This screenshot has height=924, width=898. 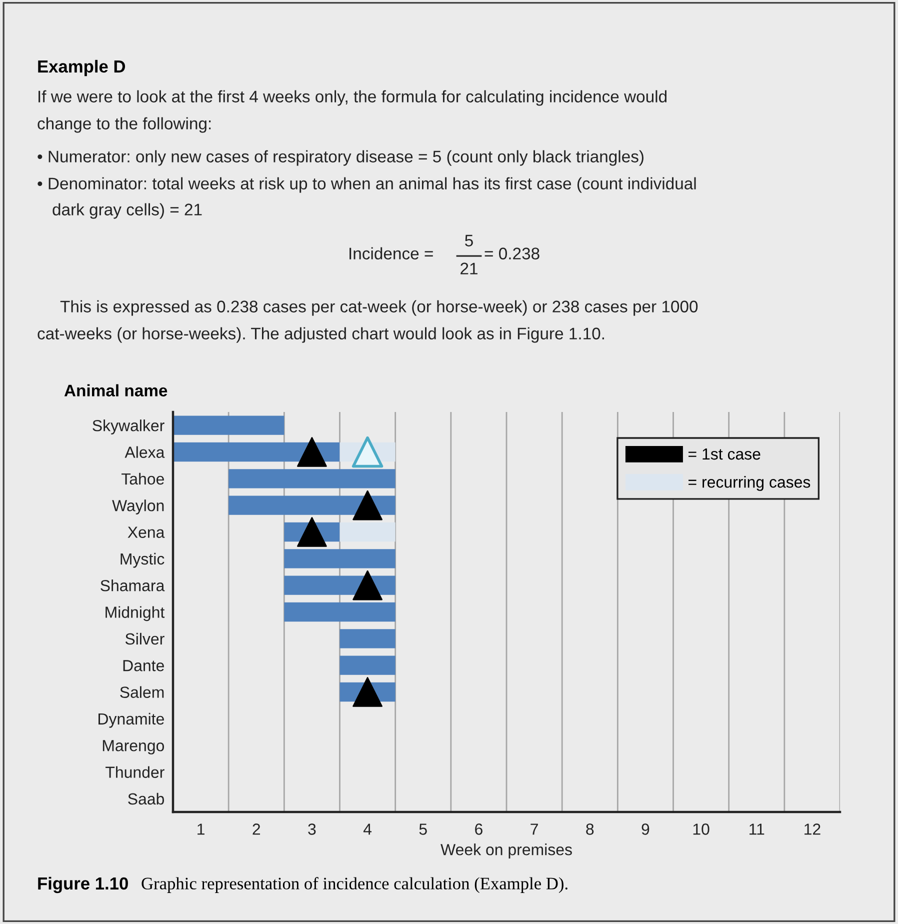 I want to click on y-tick-label: Shamara, so click(x=132, y=586).